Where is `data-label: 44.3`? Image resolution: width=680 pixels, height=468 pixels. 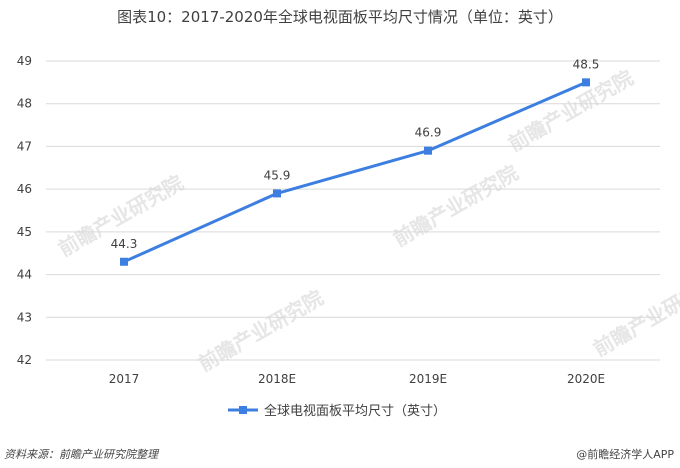
data-label: 44.3 is located at coordinates (124, 244).